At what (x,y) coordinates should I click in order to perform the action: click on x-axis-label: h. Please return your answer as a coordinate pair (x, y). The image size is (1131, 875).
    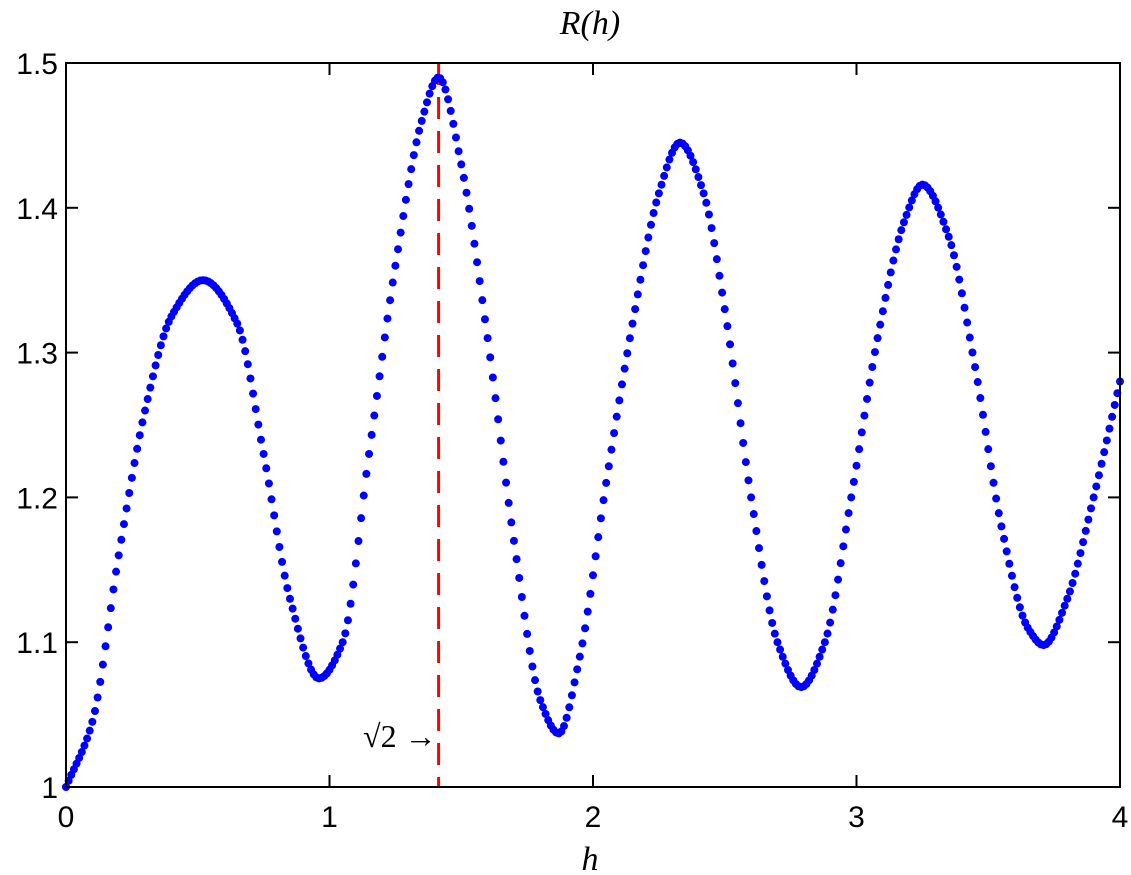
    Looking at the image, I should click on (590, 858).